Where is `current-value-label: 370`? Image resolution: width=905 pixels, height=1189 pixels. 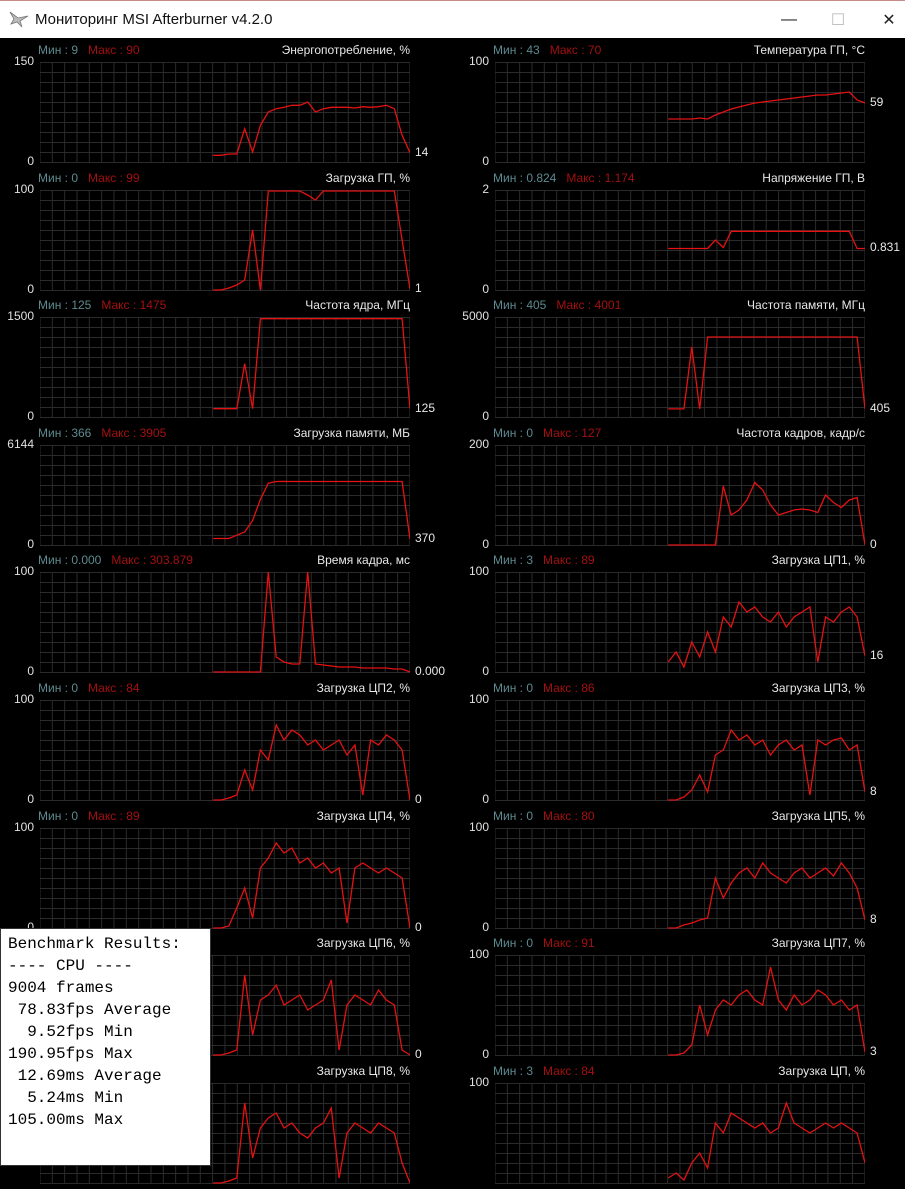
current-value-label: 370 is located at coordinates (425, 537).